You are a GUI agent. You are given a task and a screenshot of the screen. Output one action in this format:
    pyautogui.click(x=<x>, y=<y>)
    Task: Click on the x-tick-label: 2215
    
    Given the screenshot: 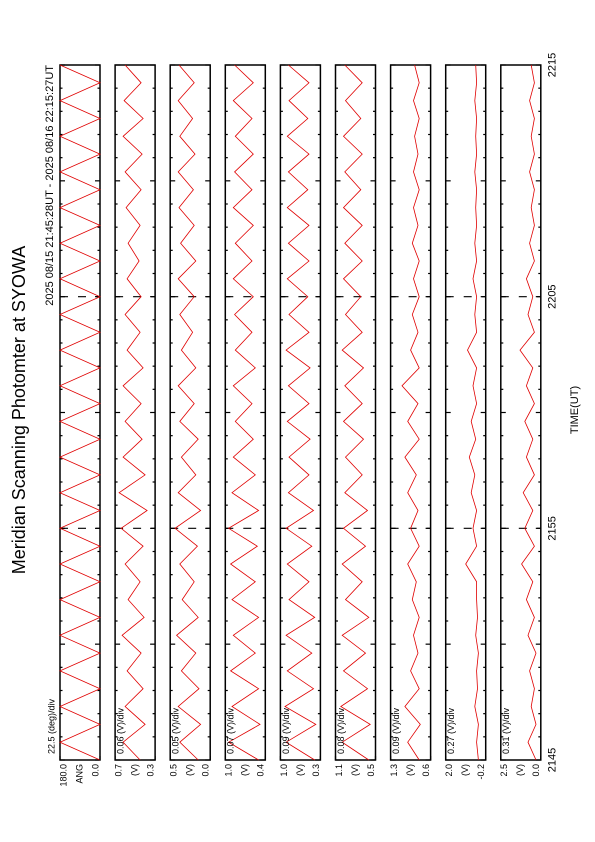 What is the action you would take?
    pyautogui.click(x=553, y=65)
    